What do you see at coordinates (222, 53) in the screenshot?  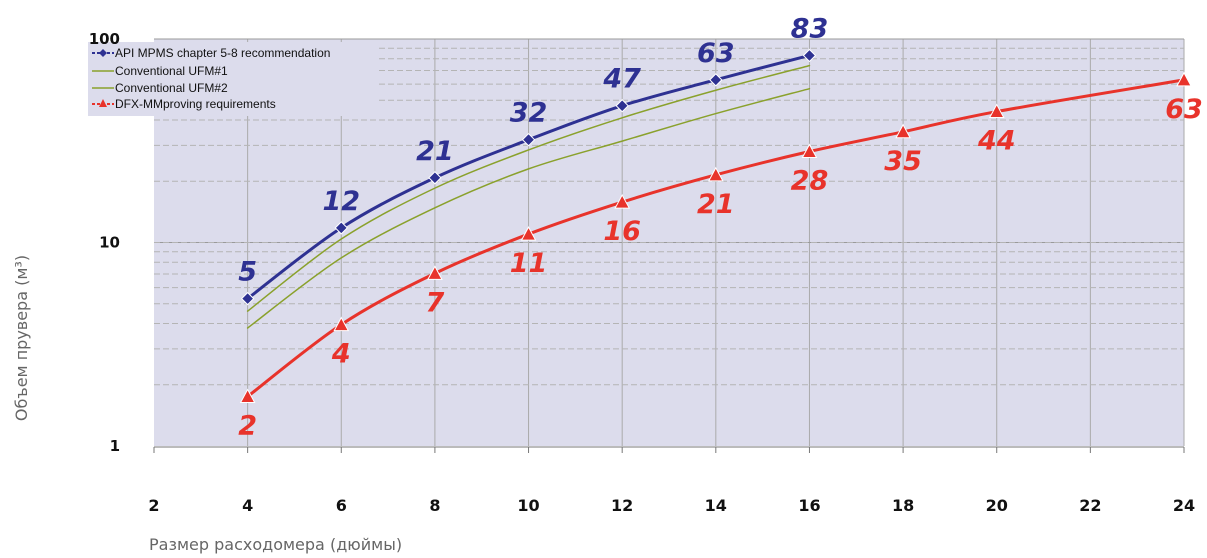 I see `legend-label-api: API MPMS chapter 5-8 recommendation` at bounding box center [222, 53].